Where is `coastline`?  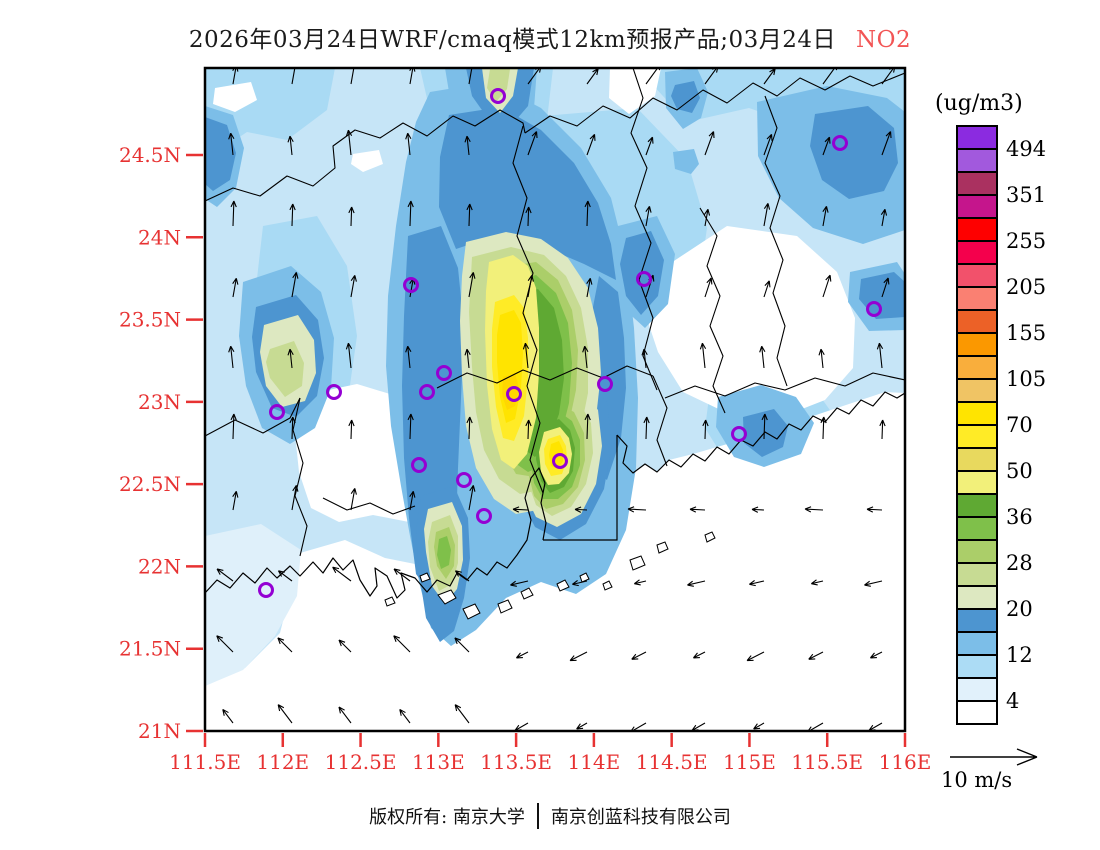 coastline is located at coordinates (760, 432).